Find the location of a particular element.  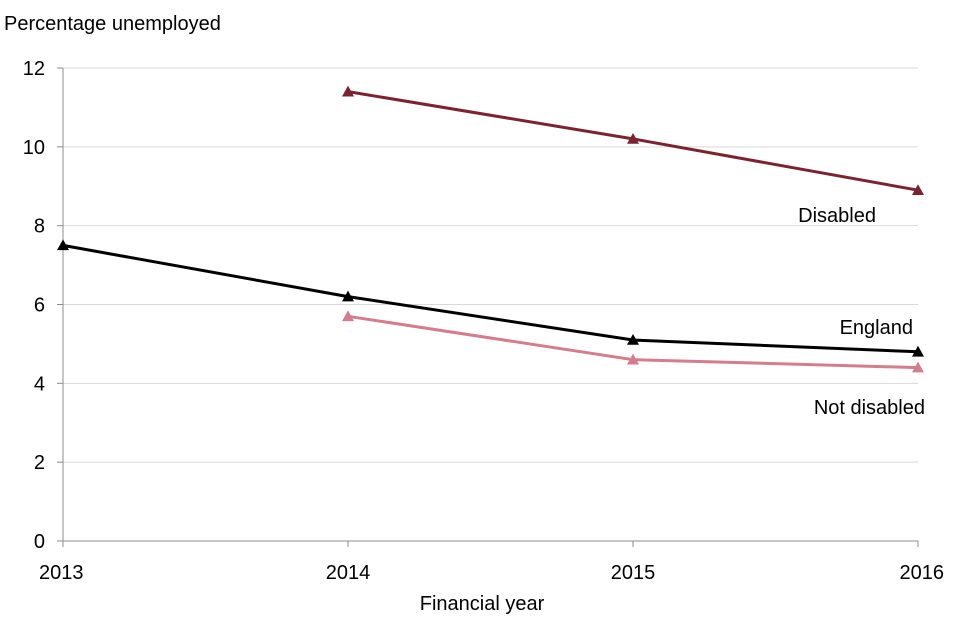

y-axis-title: Percentage unemployed is located at coordinates (112, 24).